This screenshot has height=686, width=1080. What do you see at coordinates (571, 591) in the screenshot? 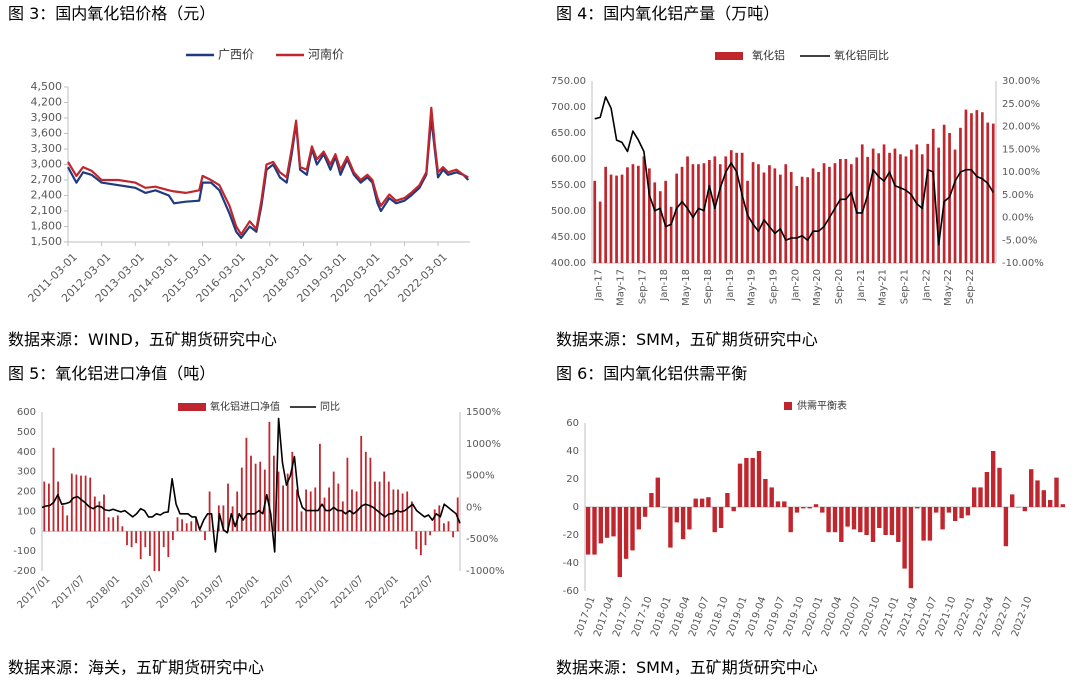
I see `y-tick-label: -60` at bounding box center [571, 591].